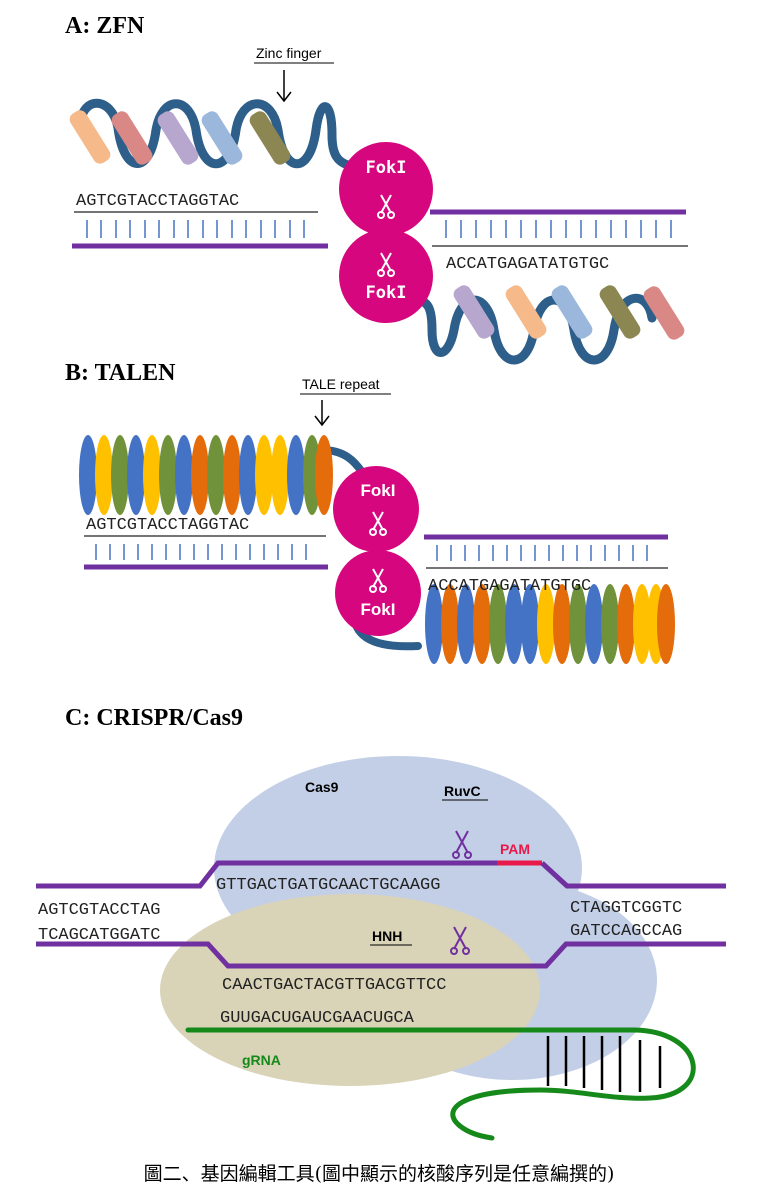 The height and width of the screenshot is (1200, 758). I want to click on zinc-finger-helices-top, so click(180, 137).